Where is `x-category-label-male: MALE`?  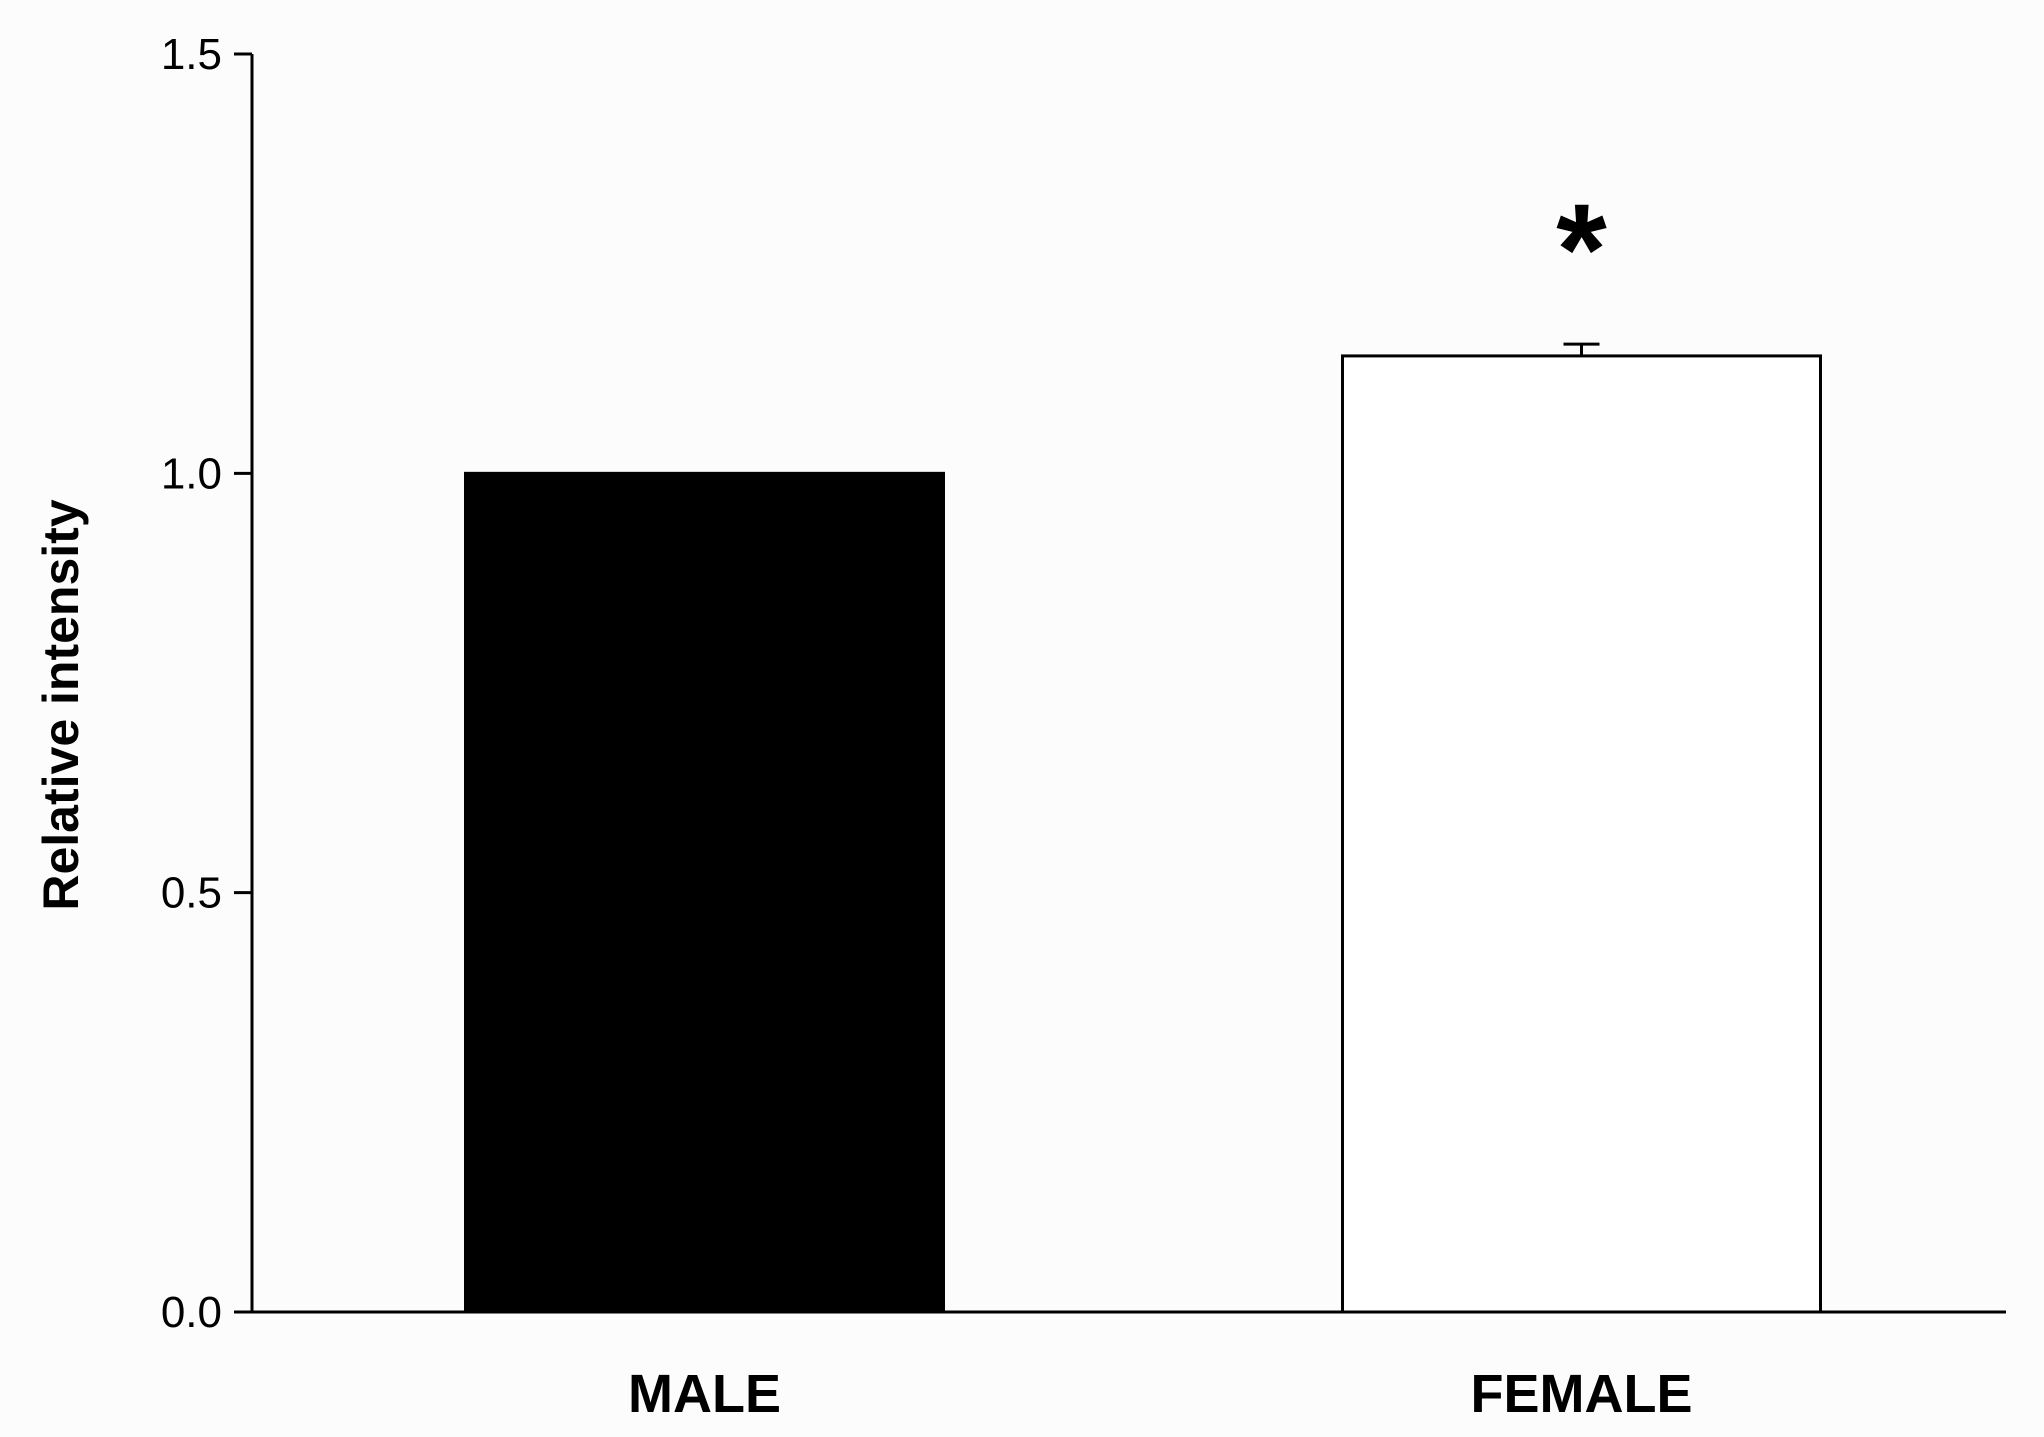 x-category-label-male: MALE is located at coordinates (704, 1394).